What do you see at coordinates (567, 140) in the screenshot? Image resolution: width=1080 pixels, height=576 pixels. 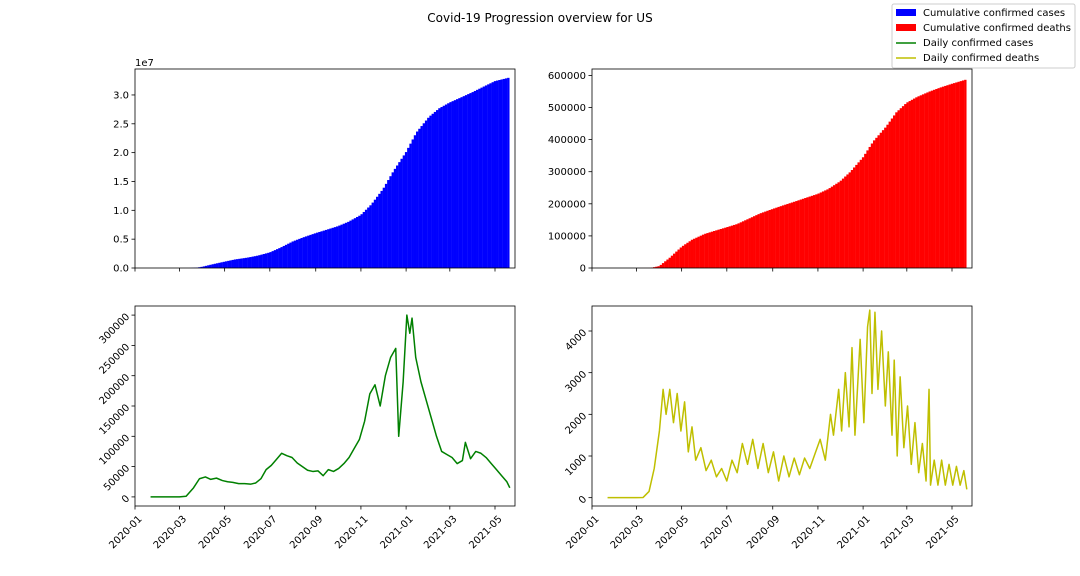 I see `cum-deaths-y-tick-label: 400000` at bounding box center [567, 140].